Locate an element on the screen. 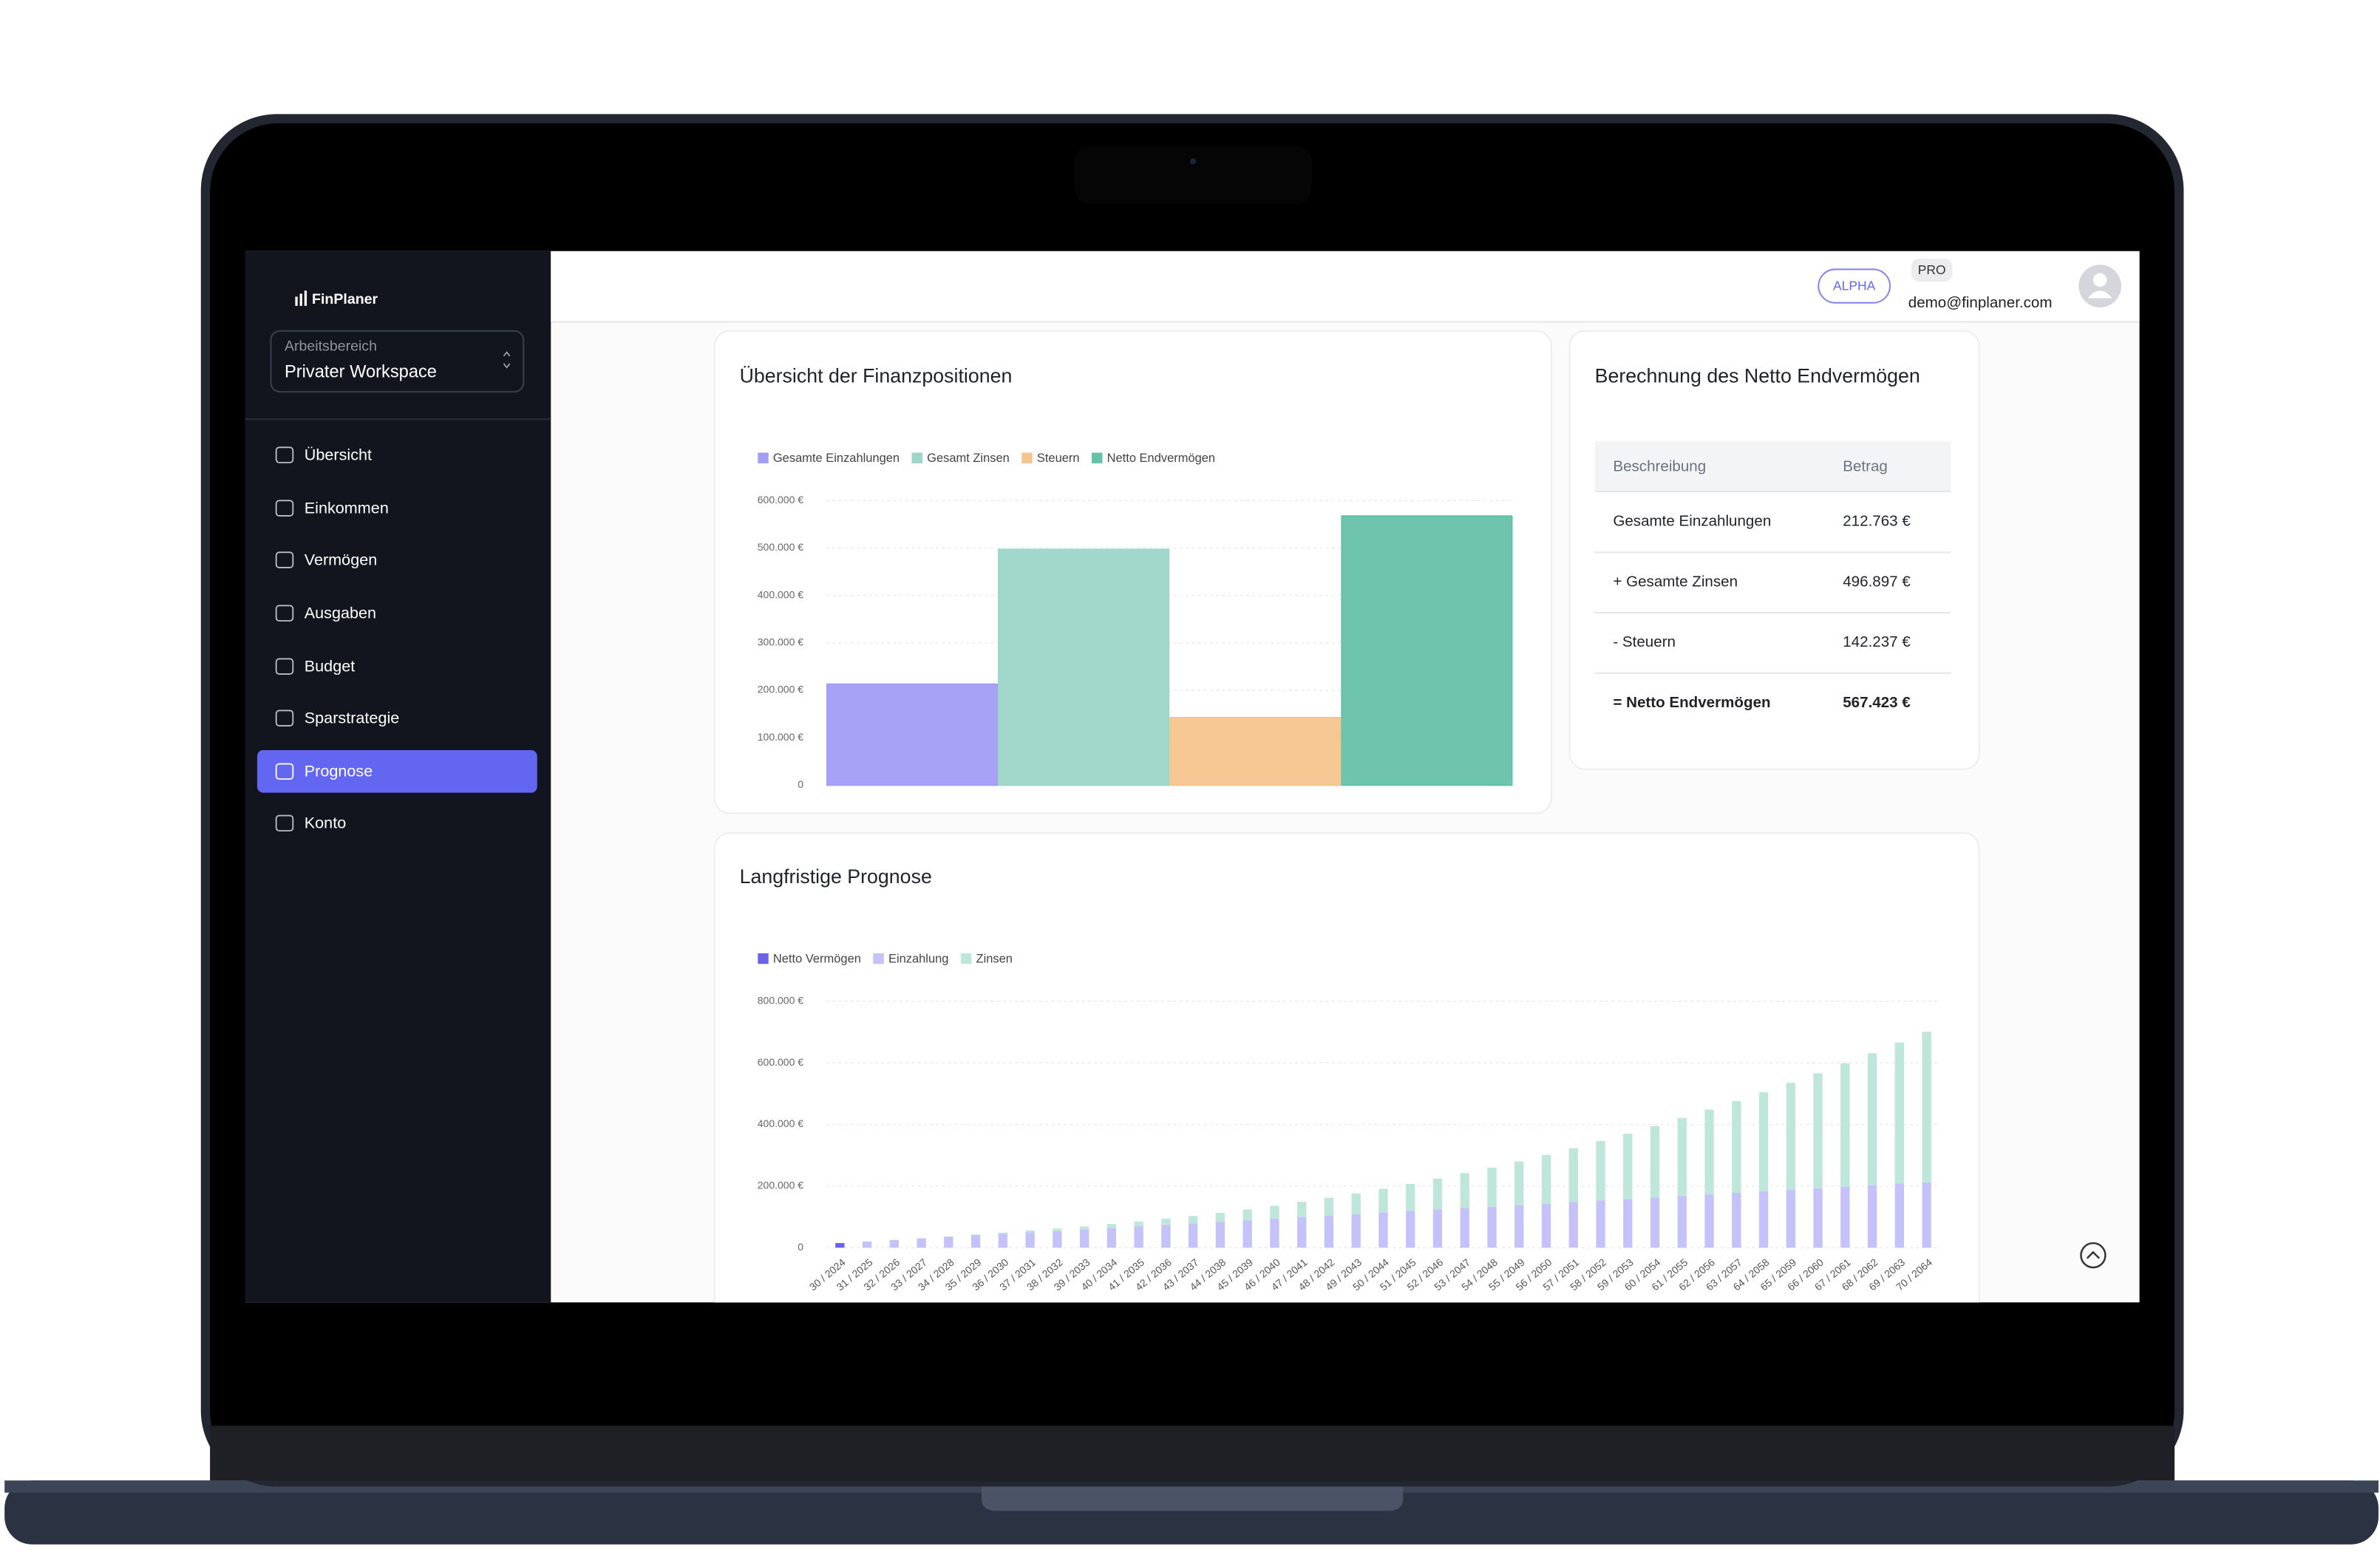 This screenshot has width=2380, height=1552. camera-housing is located at coordinates (1193, 175).